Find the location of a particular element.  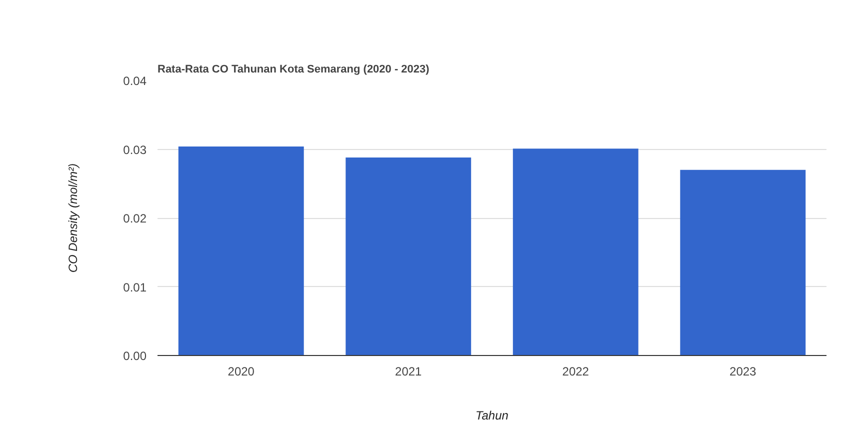

chart-title: Rata-Rata CO Tahunan Kota Semarang (2020 - 2023) is located at coordinates (294, 70).